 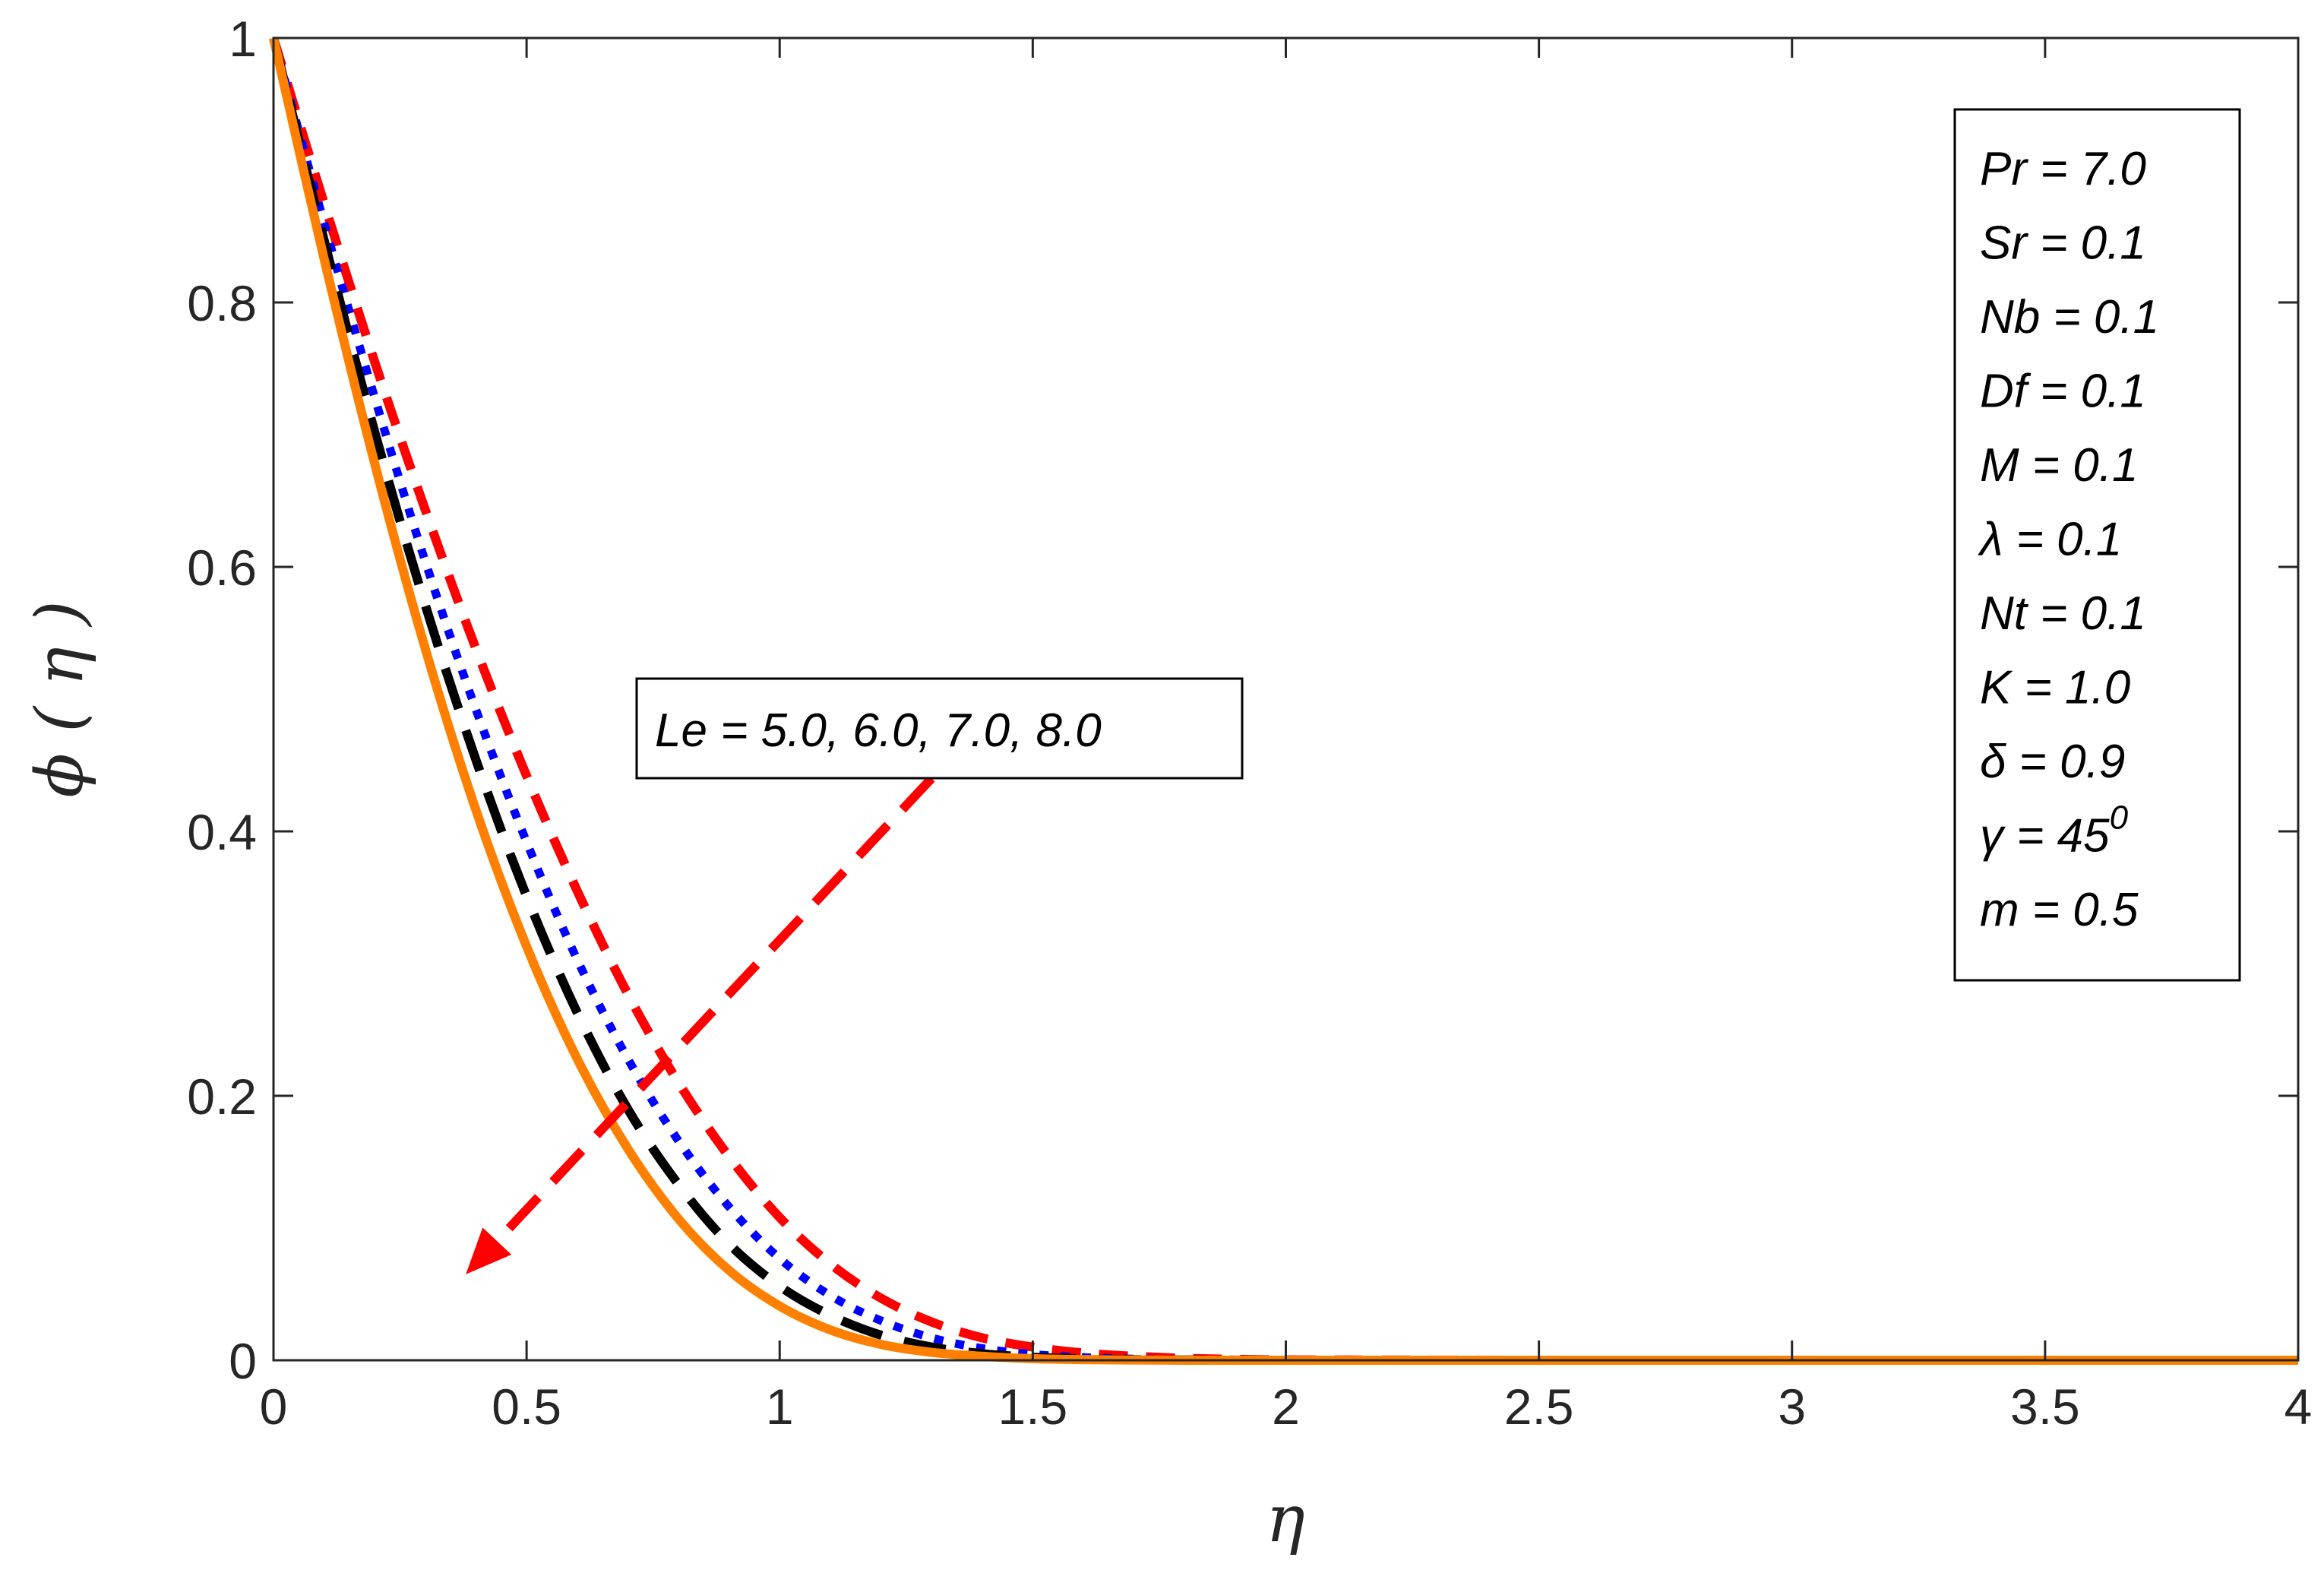 What do you see at coordinates (2052, 762) in the screenshot?
I see `parameter-line: δ = 0.9` at bounding box center [2052, 762].